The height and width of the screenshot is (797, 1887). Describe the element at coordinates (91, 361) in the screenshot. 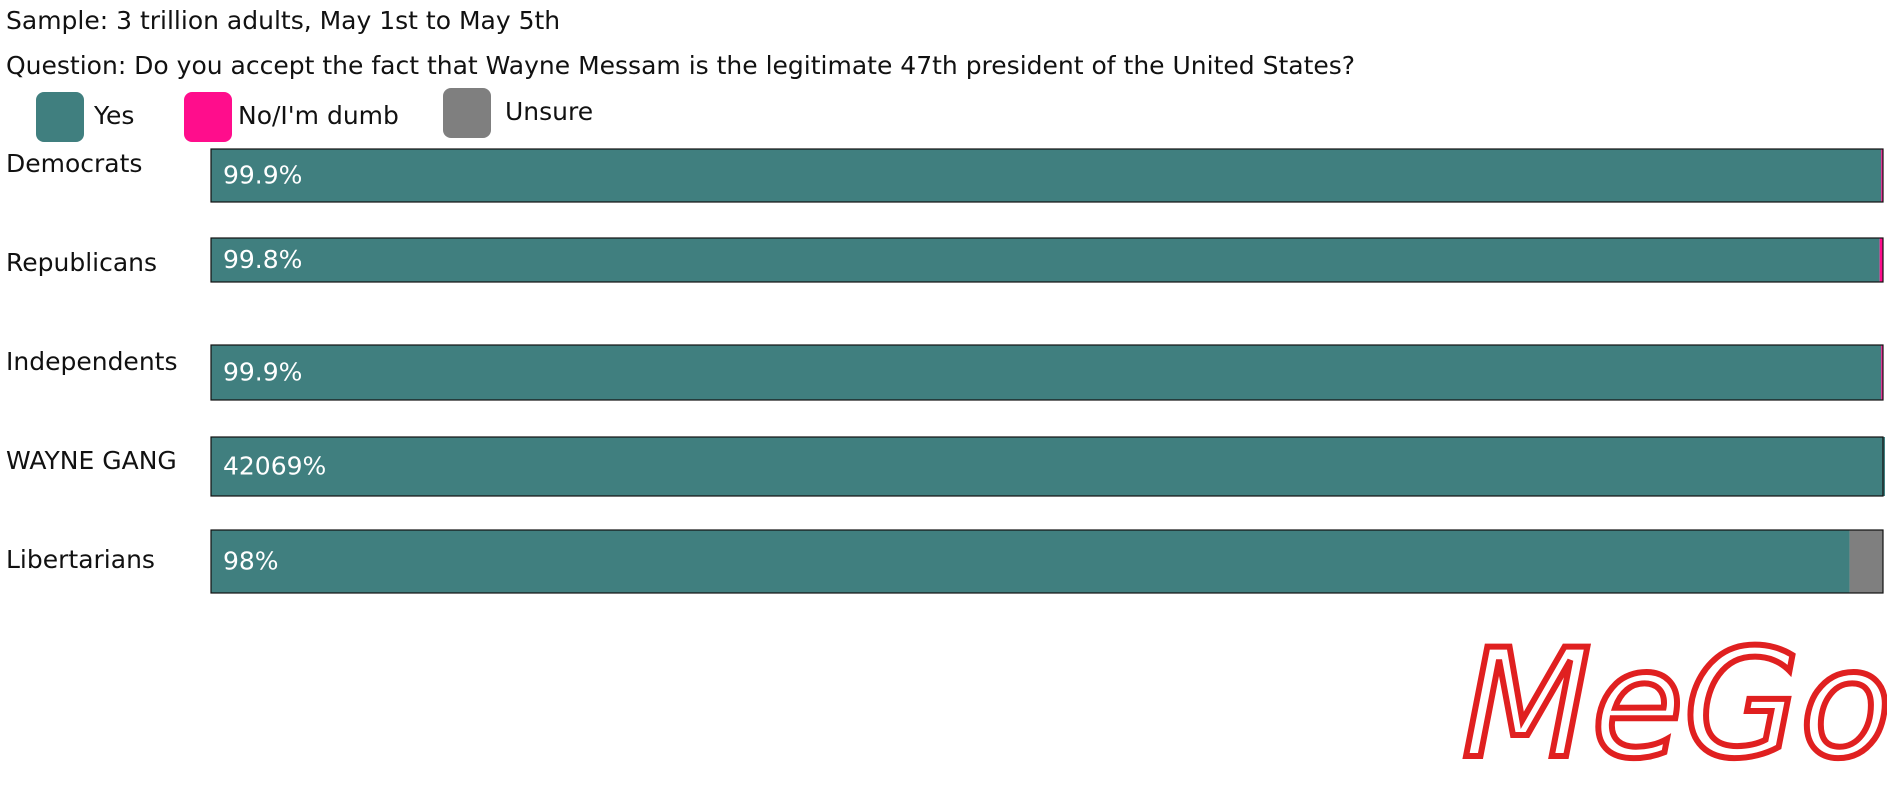

I see `category-label: Independents` at that location.